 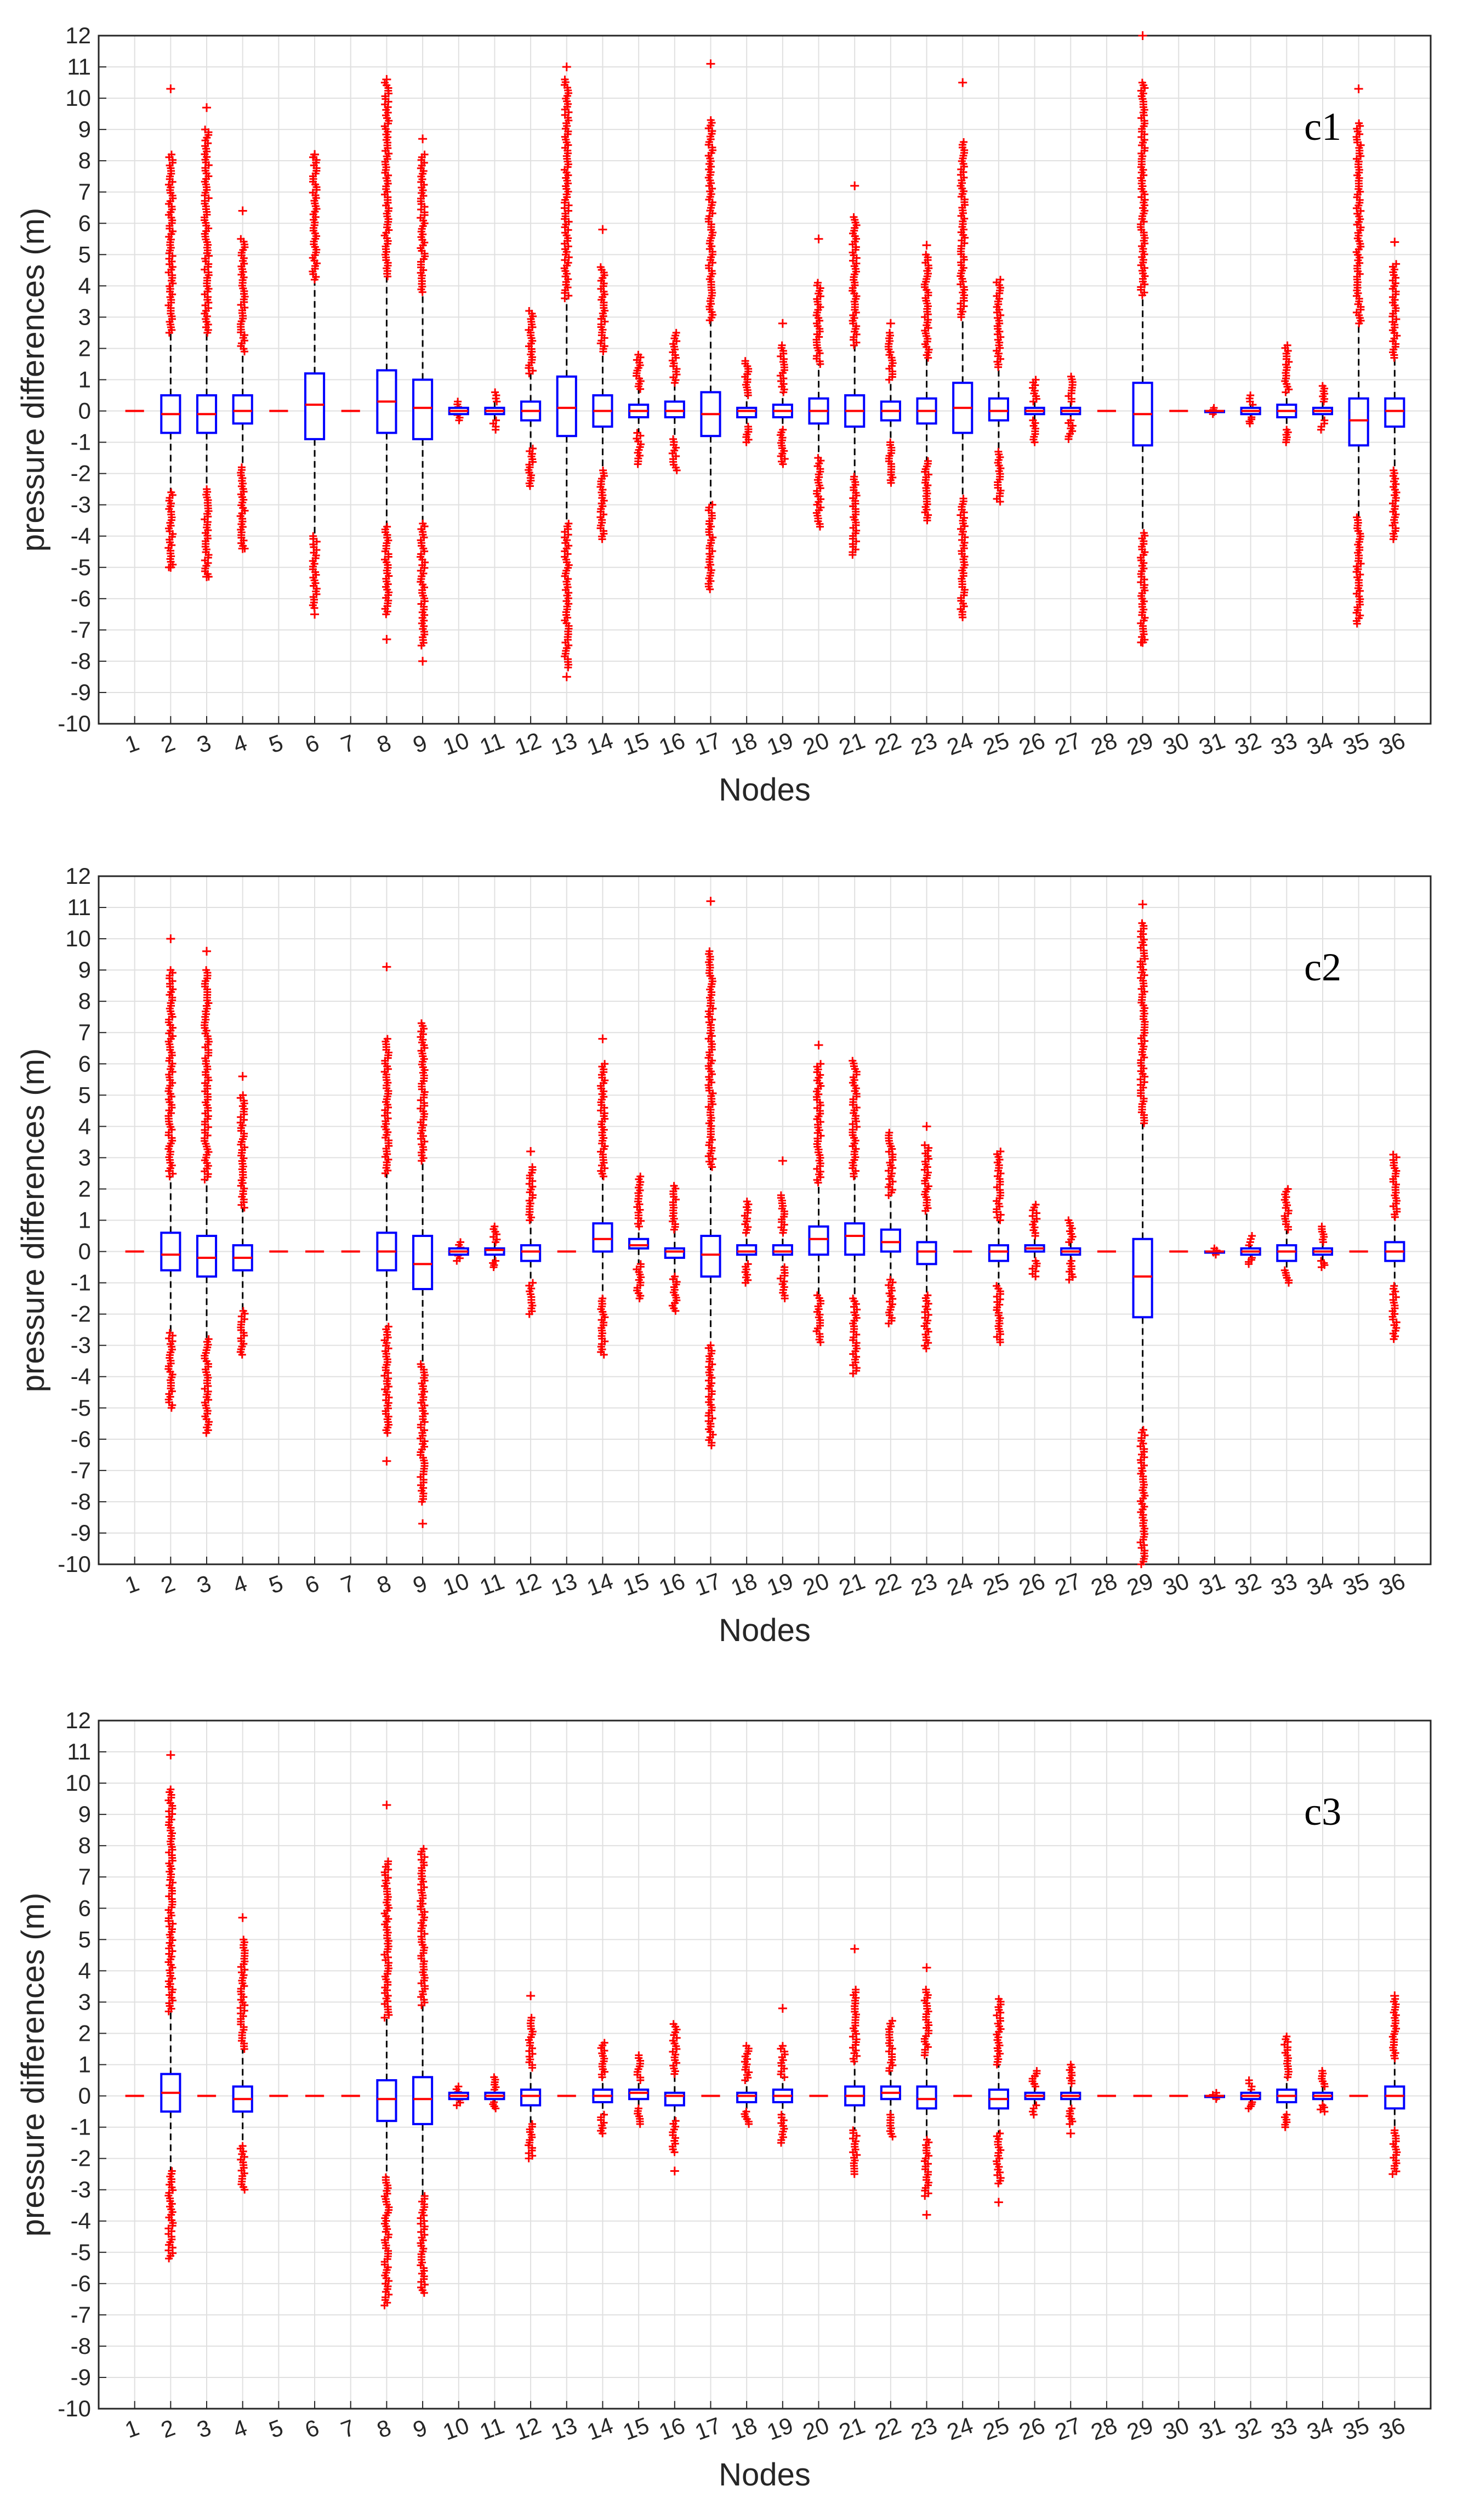 I want to click on y-tick-label: -4, so click(x=81, y=1376).